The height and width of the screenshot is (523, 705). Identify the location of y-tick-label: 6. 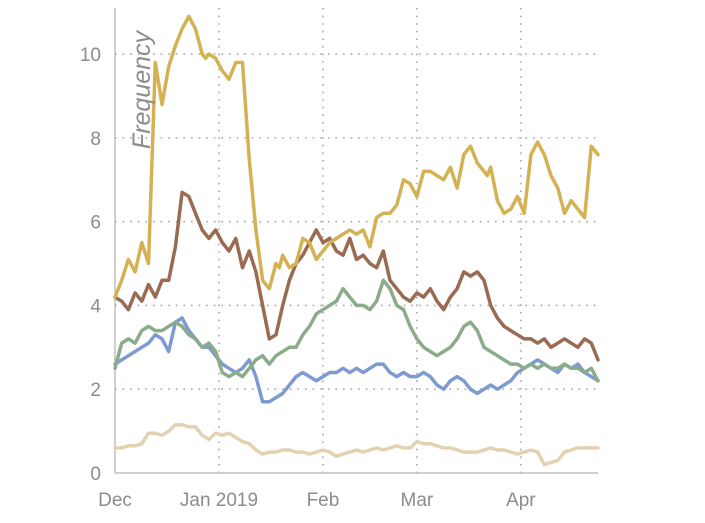
(95, 223).